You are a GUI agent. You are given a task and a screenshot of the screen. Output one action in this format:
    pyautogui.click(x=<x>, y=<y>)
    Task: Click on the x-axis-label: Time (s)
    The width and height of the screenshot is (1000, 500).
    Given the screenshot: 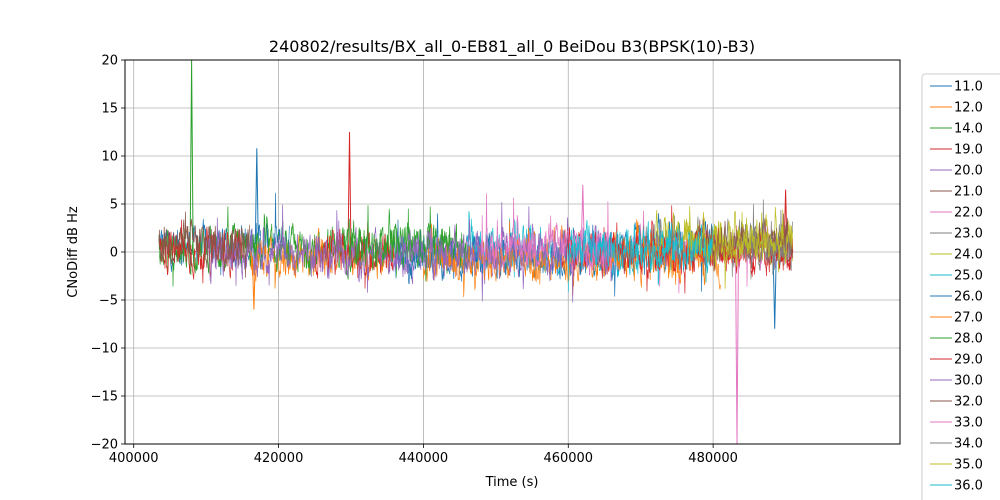 What is the action you would take?
    pyautogui.click(x=512, y=482)
    